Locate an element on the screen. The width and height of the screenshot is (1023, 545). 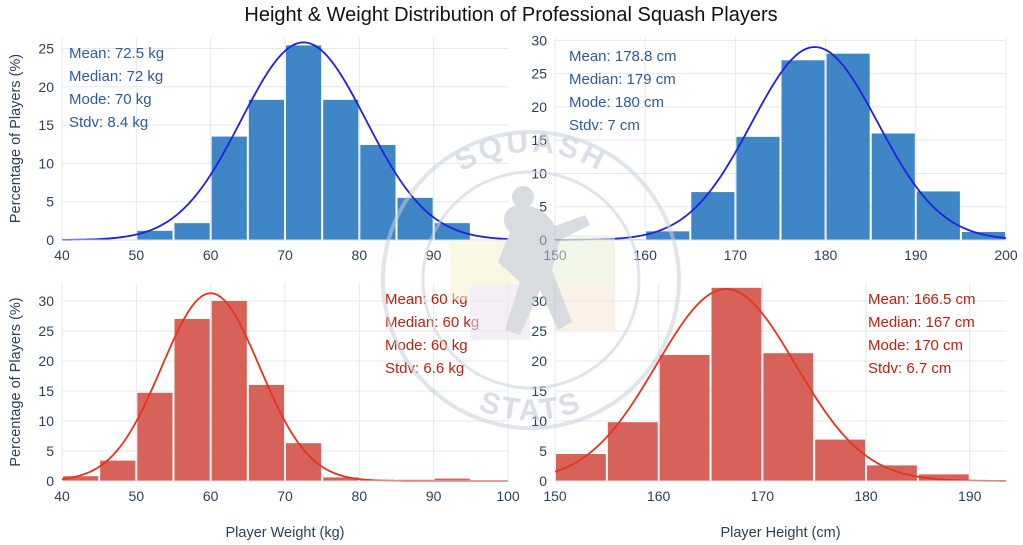
watermark-player-head is located at coordinates (523, 197).